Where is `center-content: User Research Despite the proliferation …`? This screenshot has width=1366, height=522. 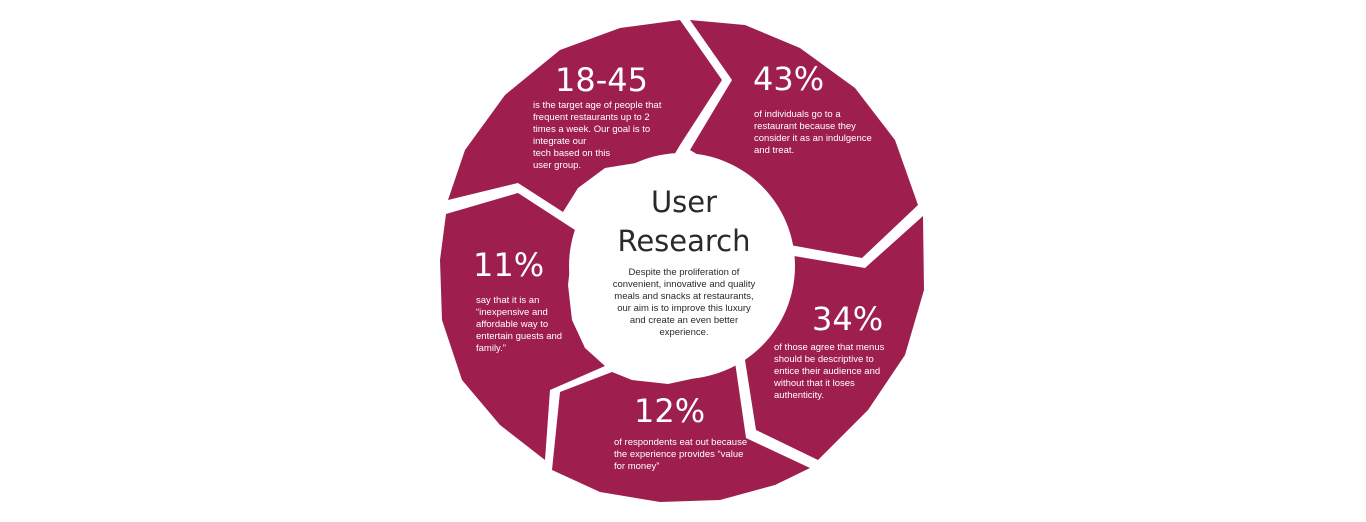
center-content: User Research Despite the proliferation … is located at coordinates (684, 261).